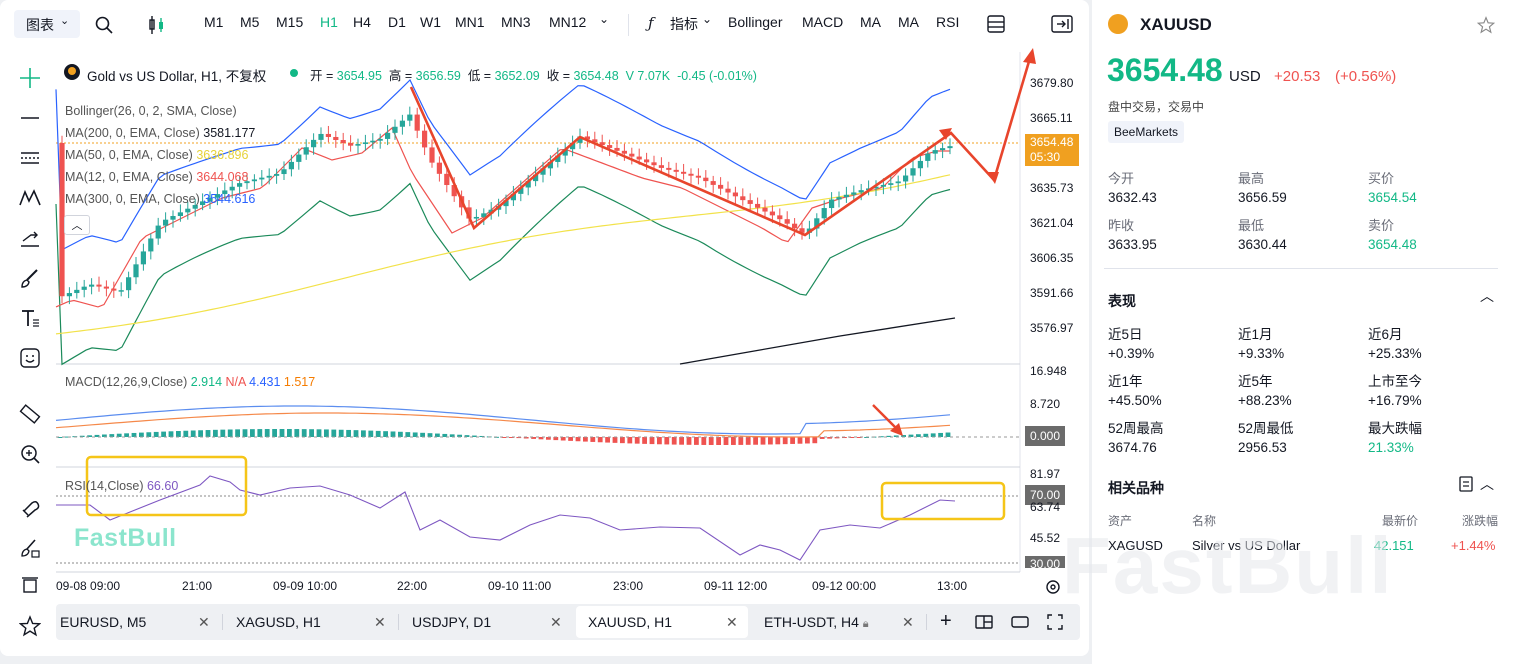  What do you see at coordinates (1053, 587) in the screenshot?
I see `chart-settings-icon` at bounding box center [1053, 587].